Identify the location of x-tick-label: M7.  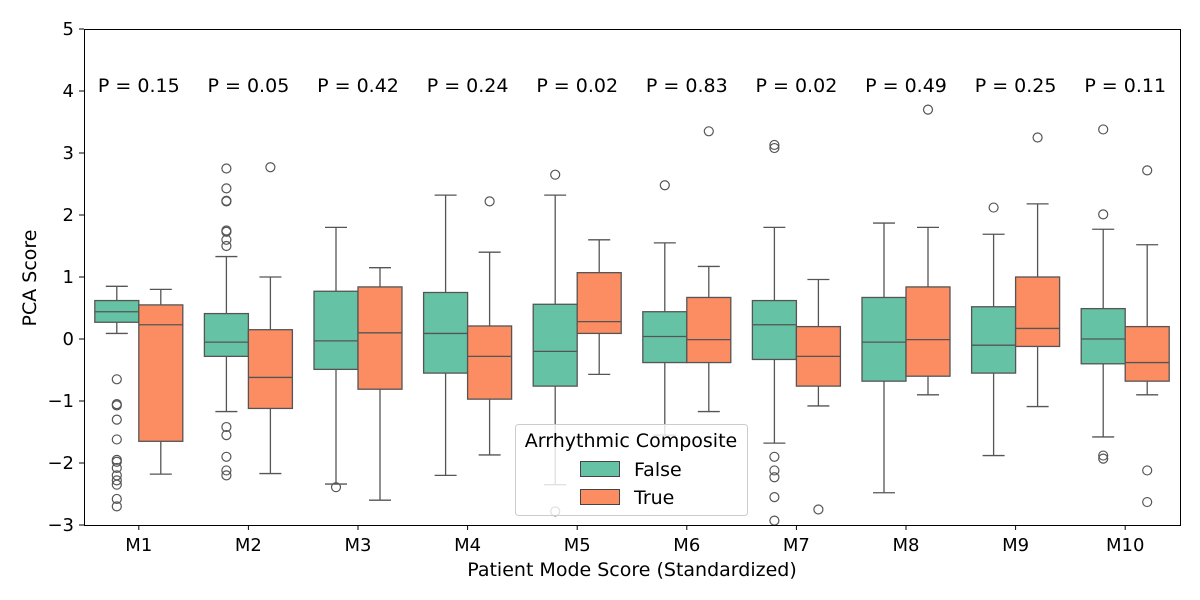
(796, 545).